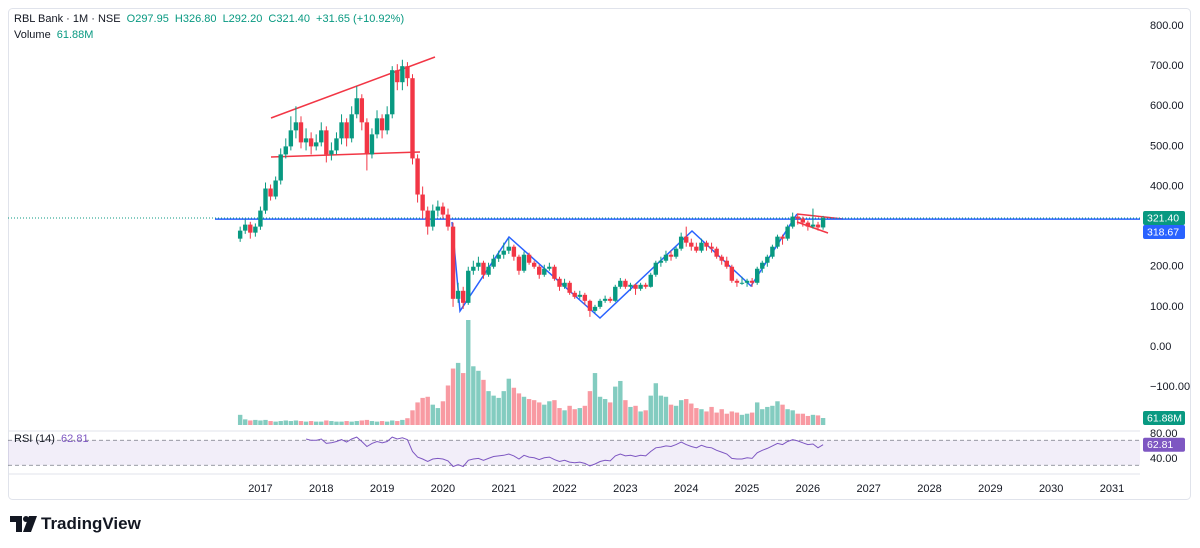 Image resolution: width=1200 pixels, height=548 pixels. I want to click on rsi-label-box, so click(1164, 444).